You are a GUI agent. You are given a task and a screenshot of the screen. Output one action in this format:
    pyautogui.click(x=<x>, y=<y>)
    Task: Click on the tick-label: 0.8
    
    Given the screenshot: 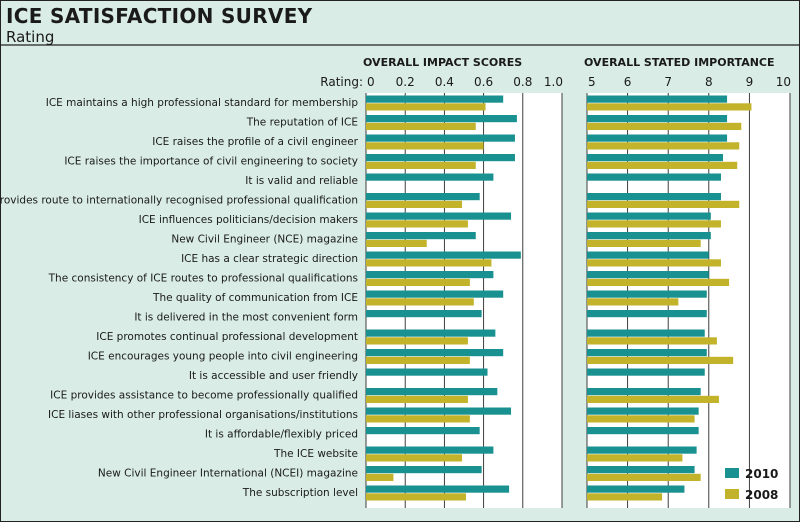 What is the action you would take?
    pyautogui.click(x=522, y=82)
    